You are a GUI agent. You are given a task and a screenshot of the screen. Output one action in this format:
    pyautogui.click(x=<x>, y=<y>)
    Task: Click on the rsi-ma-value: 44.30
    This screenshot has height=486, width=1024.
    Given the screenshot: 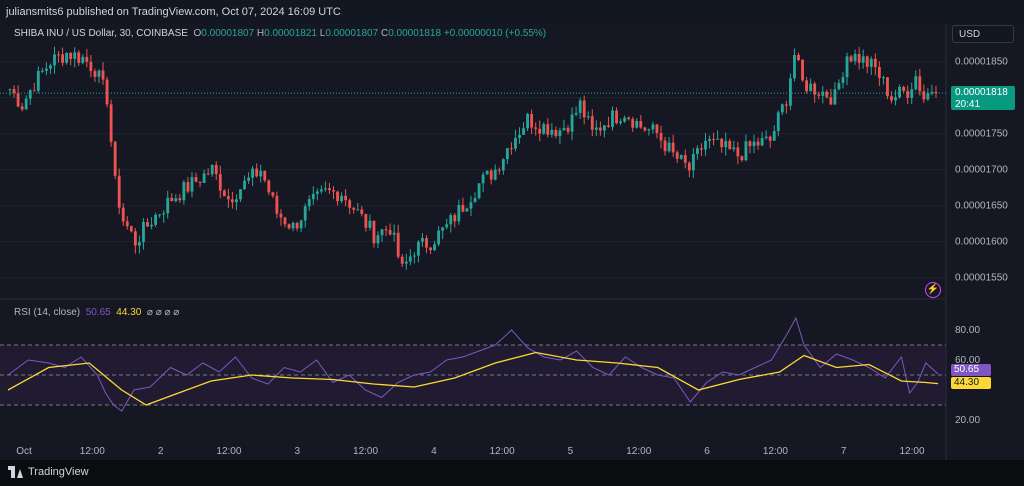 What is the action you would take?
    pyautogui.click(x=129, y=312)
    